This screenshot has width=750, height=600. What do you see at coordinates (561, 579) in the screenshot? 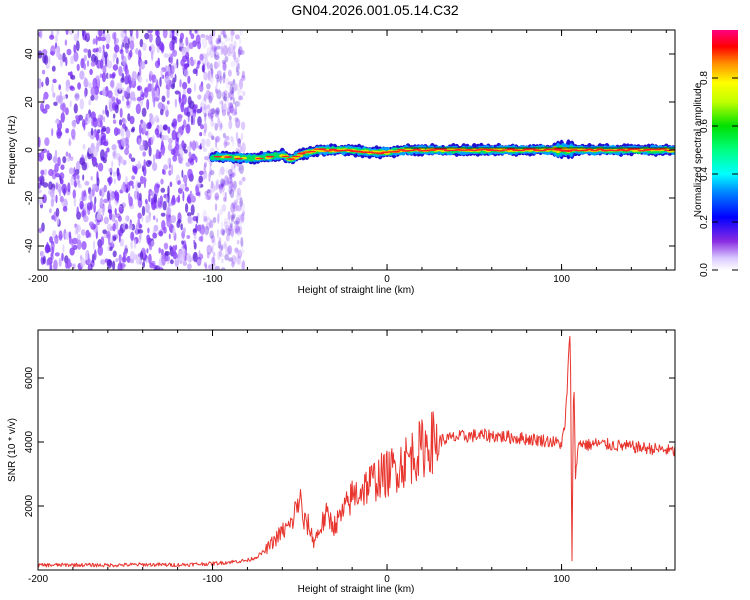
I see `line-x-tick-label: 100` at bounding box center [561, 579].